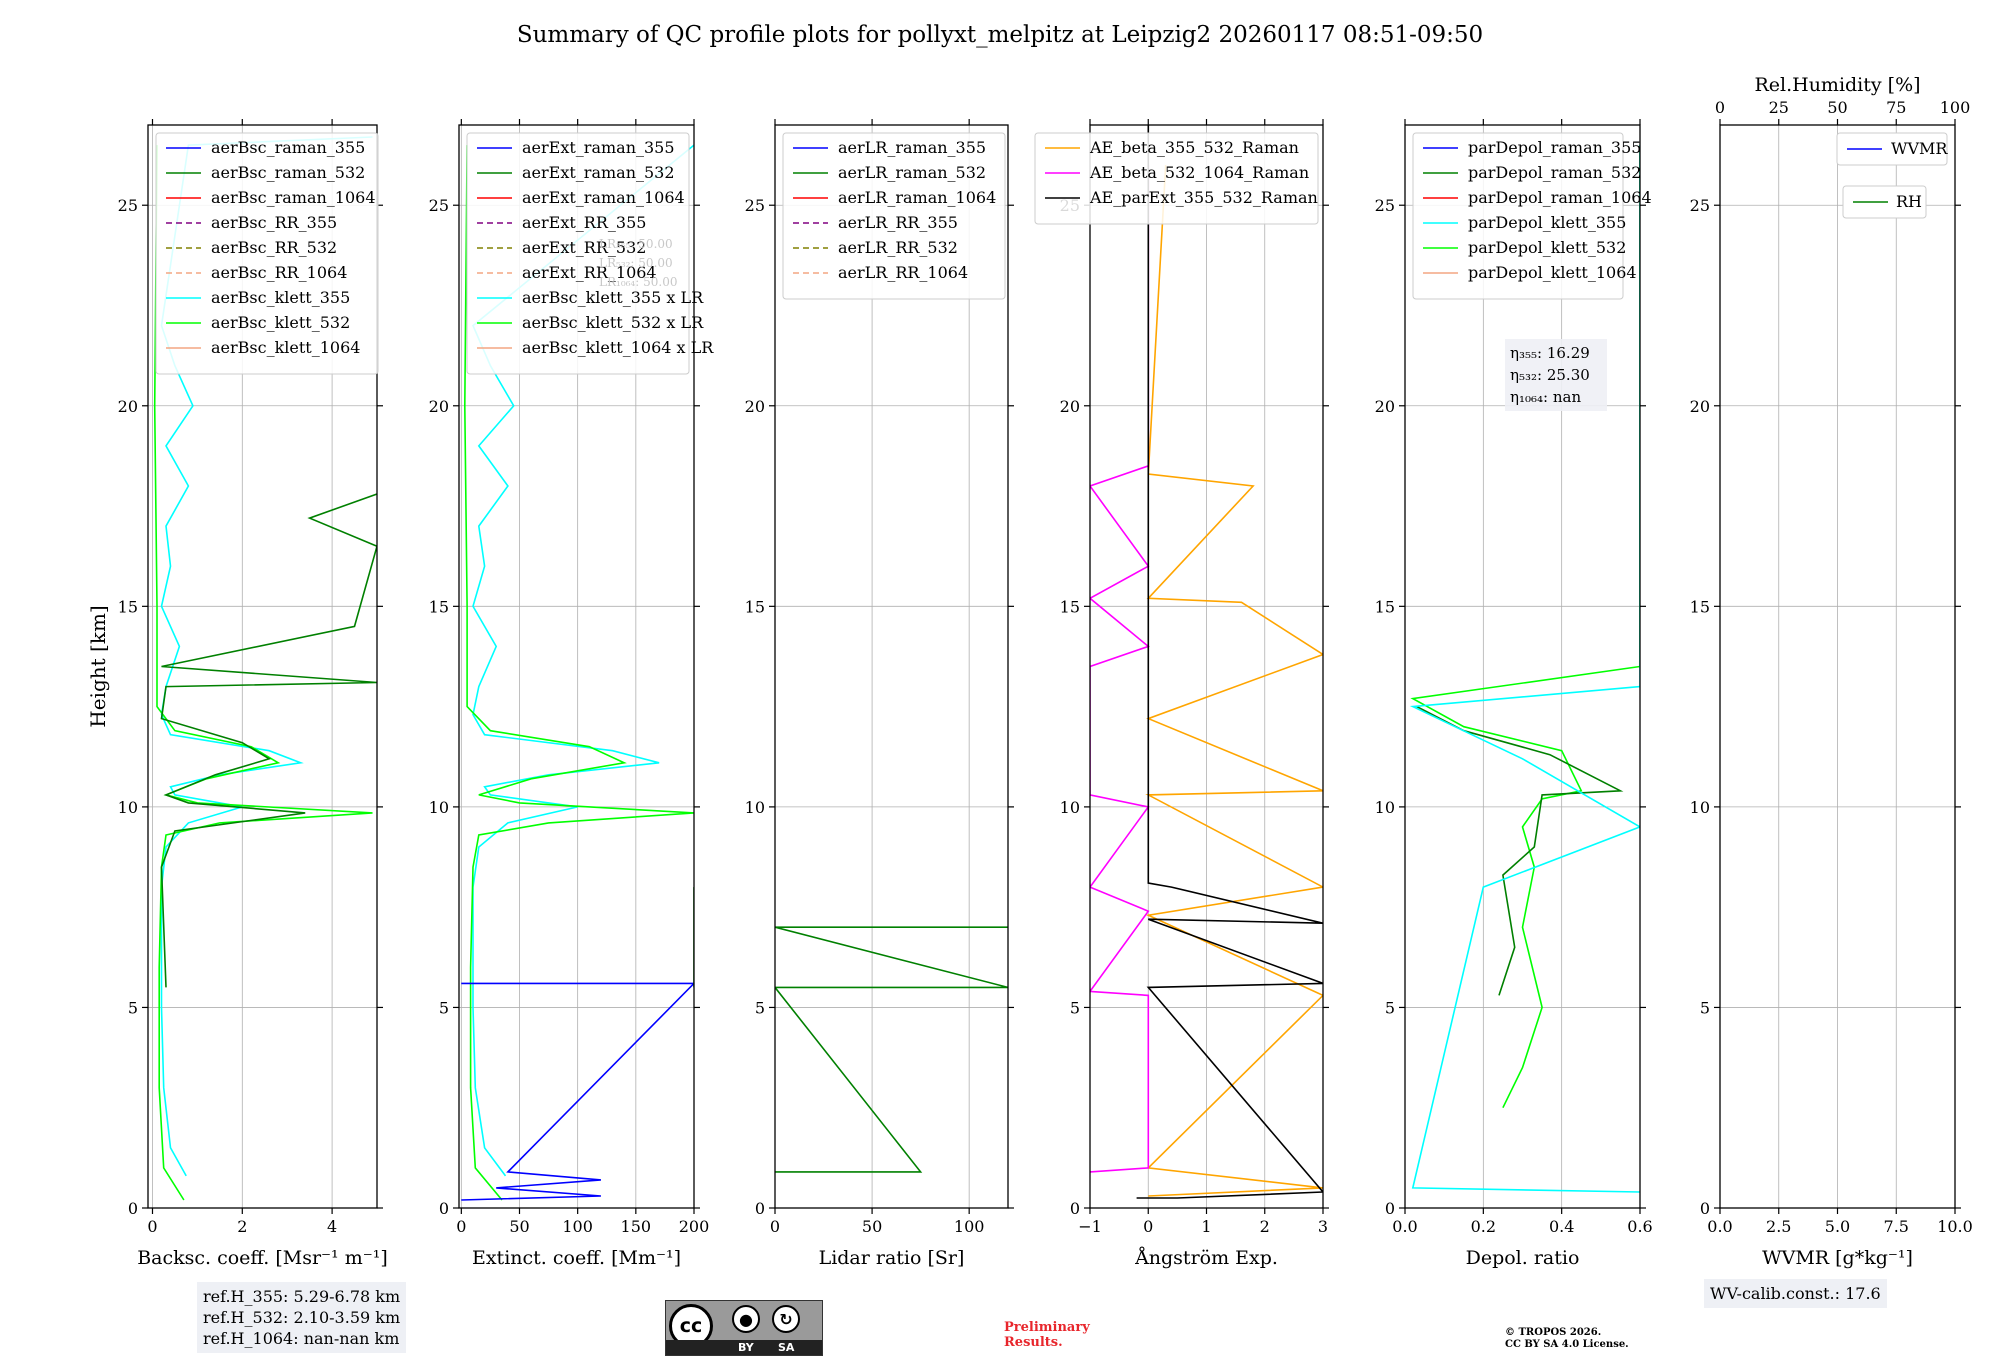 The image size is (2000, 1360). I want to click on sa-label: SA, so click(786, 1347).